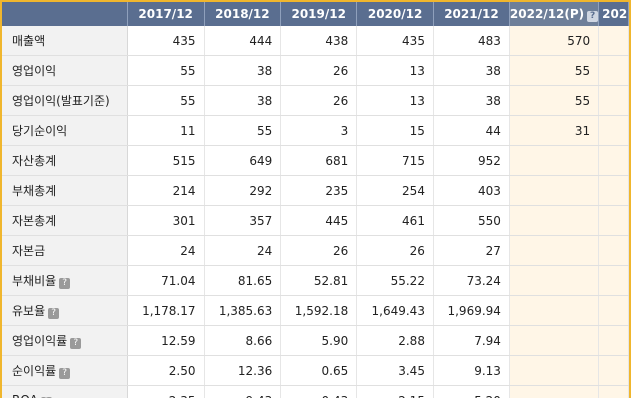 This screenshot has width=633, height=400. I want to click on header-year-next: 202, so click(613, 14).